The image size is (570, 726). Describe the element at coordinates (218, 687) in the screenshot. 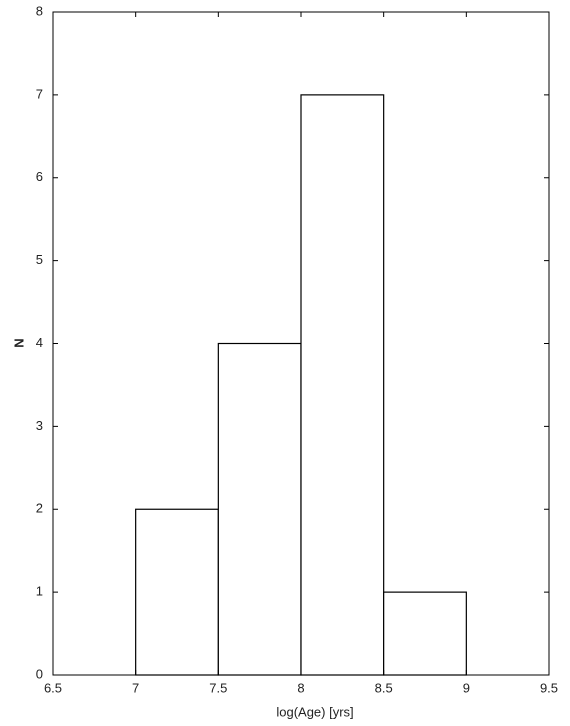

I see `x-tick-label: 7.5` at that location.